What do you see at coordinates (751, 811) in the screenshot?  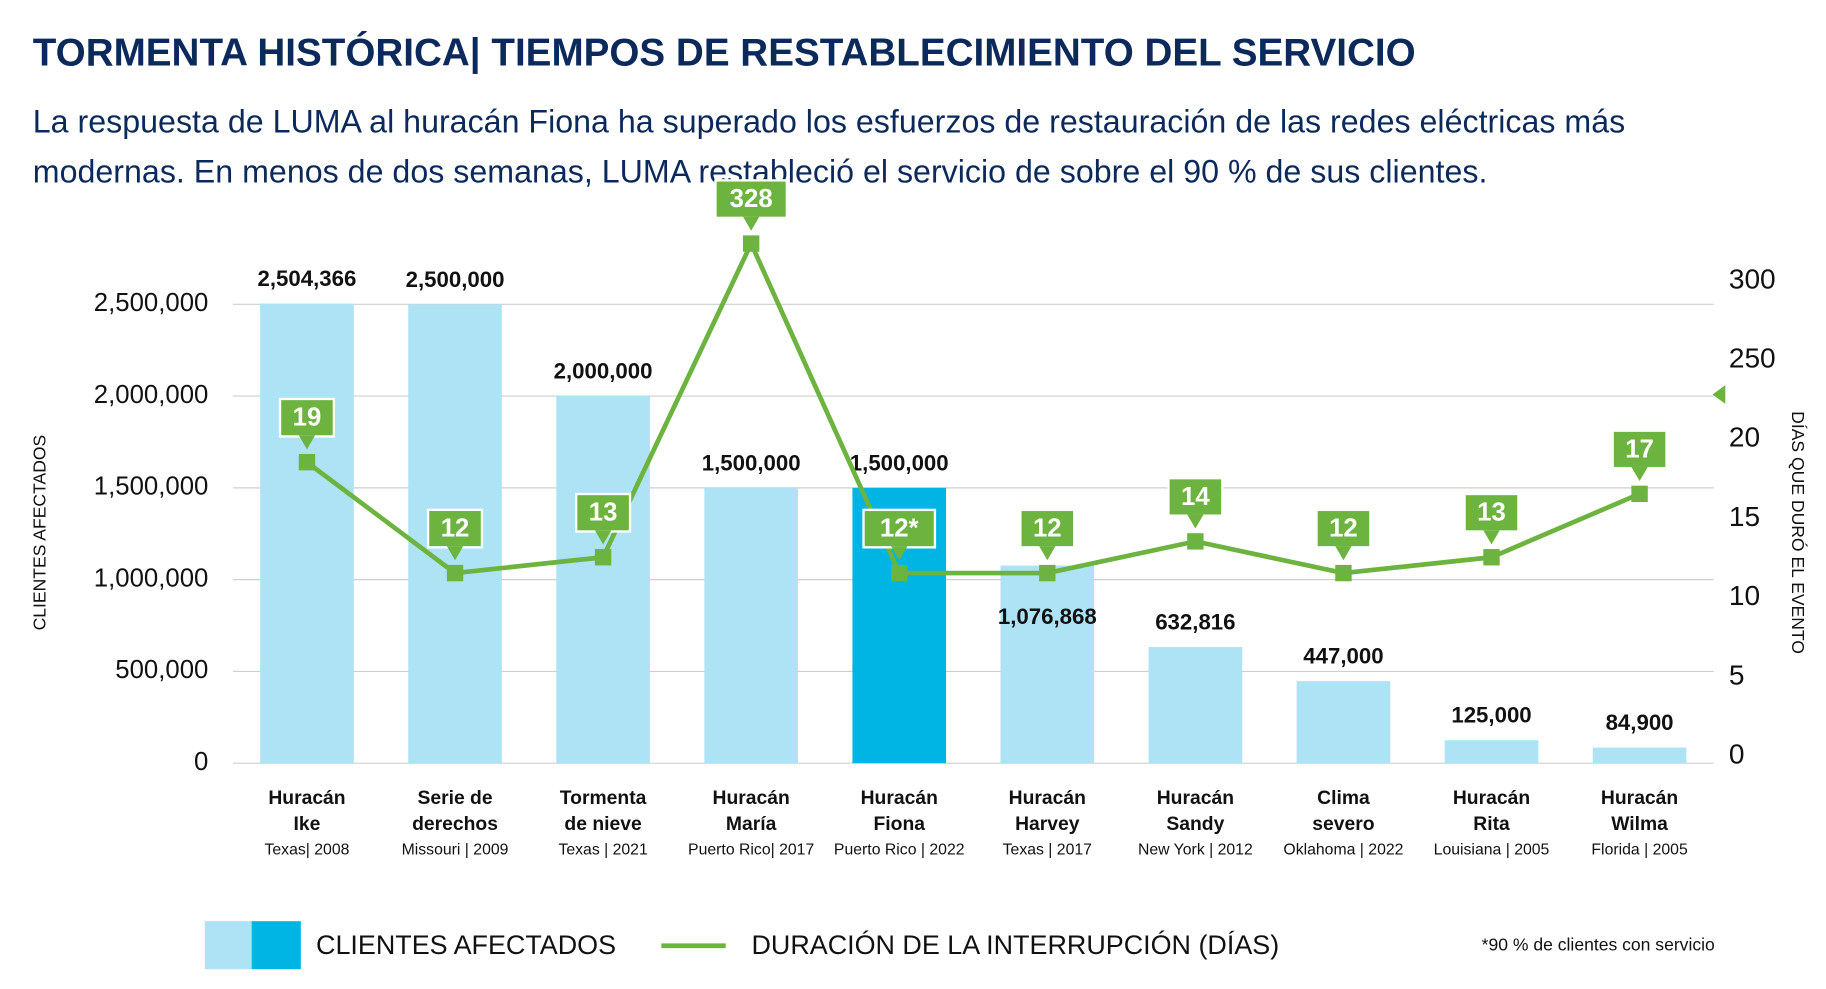 I see `x-tick-label: Huracán María` at bounding box center [751, 811].